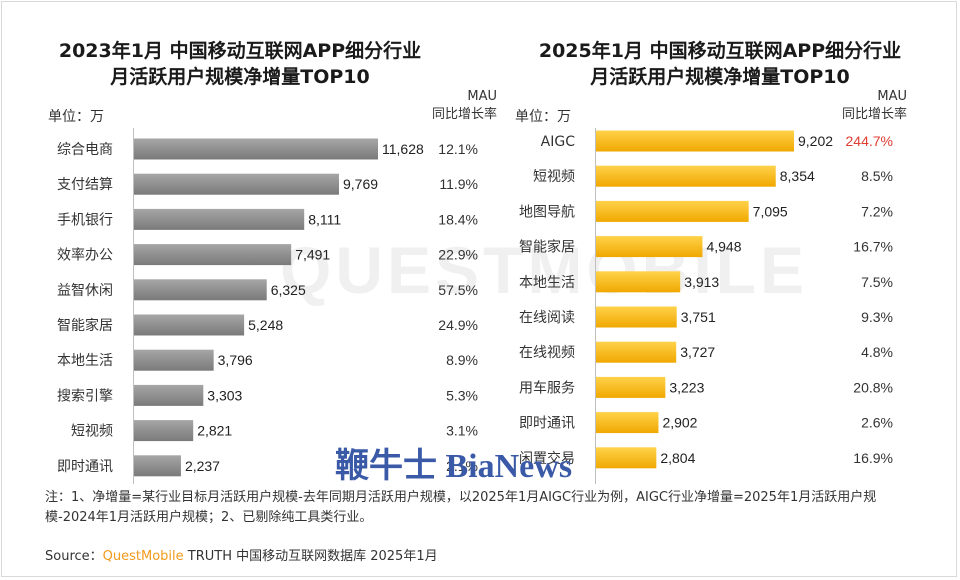  I want to click on left-value-label: 7,491, so click(312, 255).